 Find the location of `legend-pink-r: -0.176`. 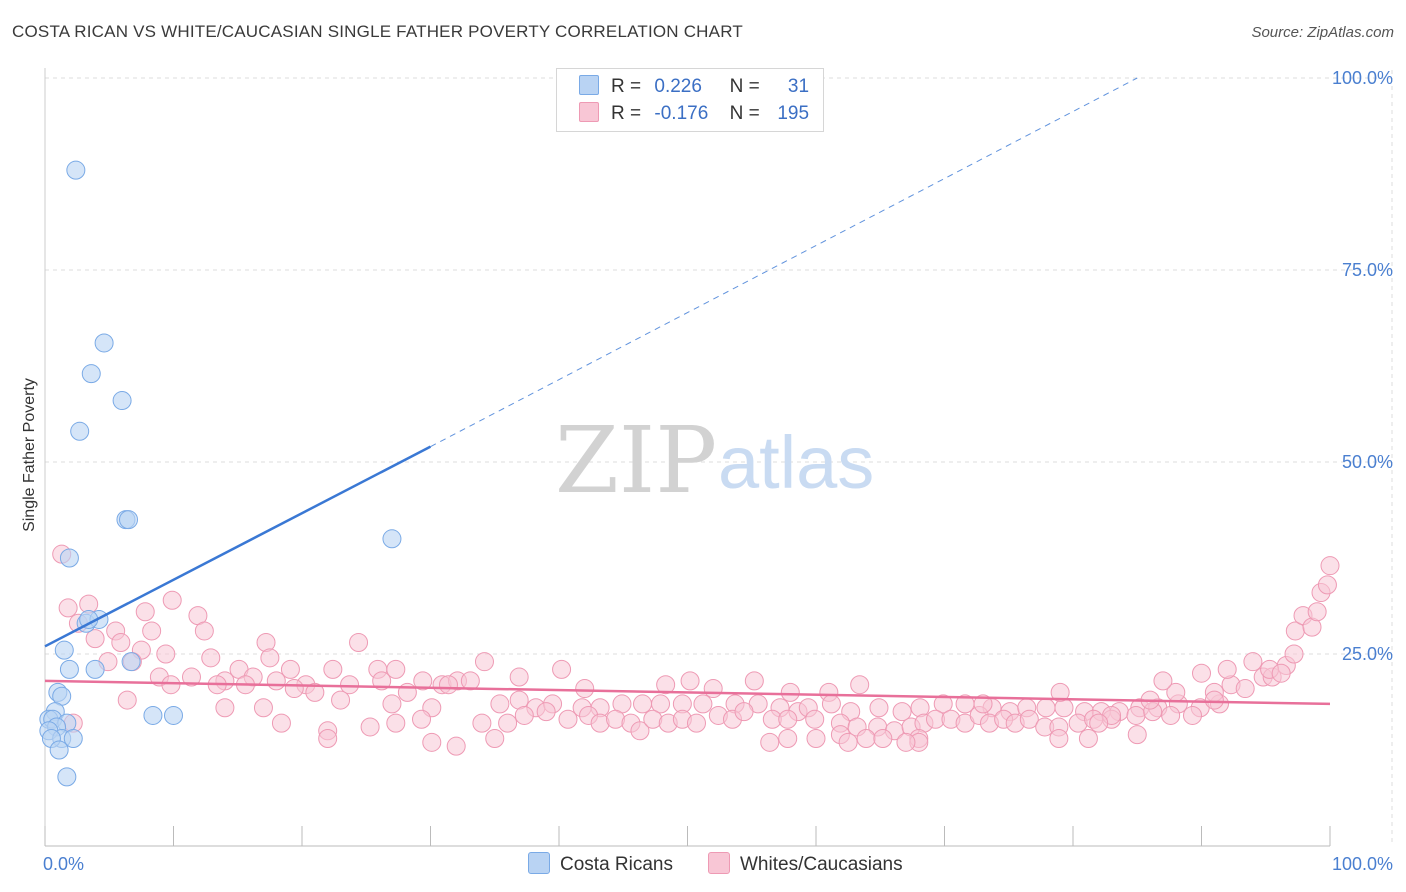

legend-pink-r: -0.176 is located at coordinates (681, 113).